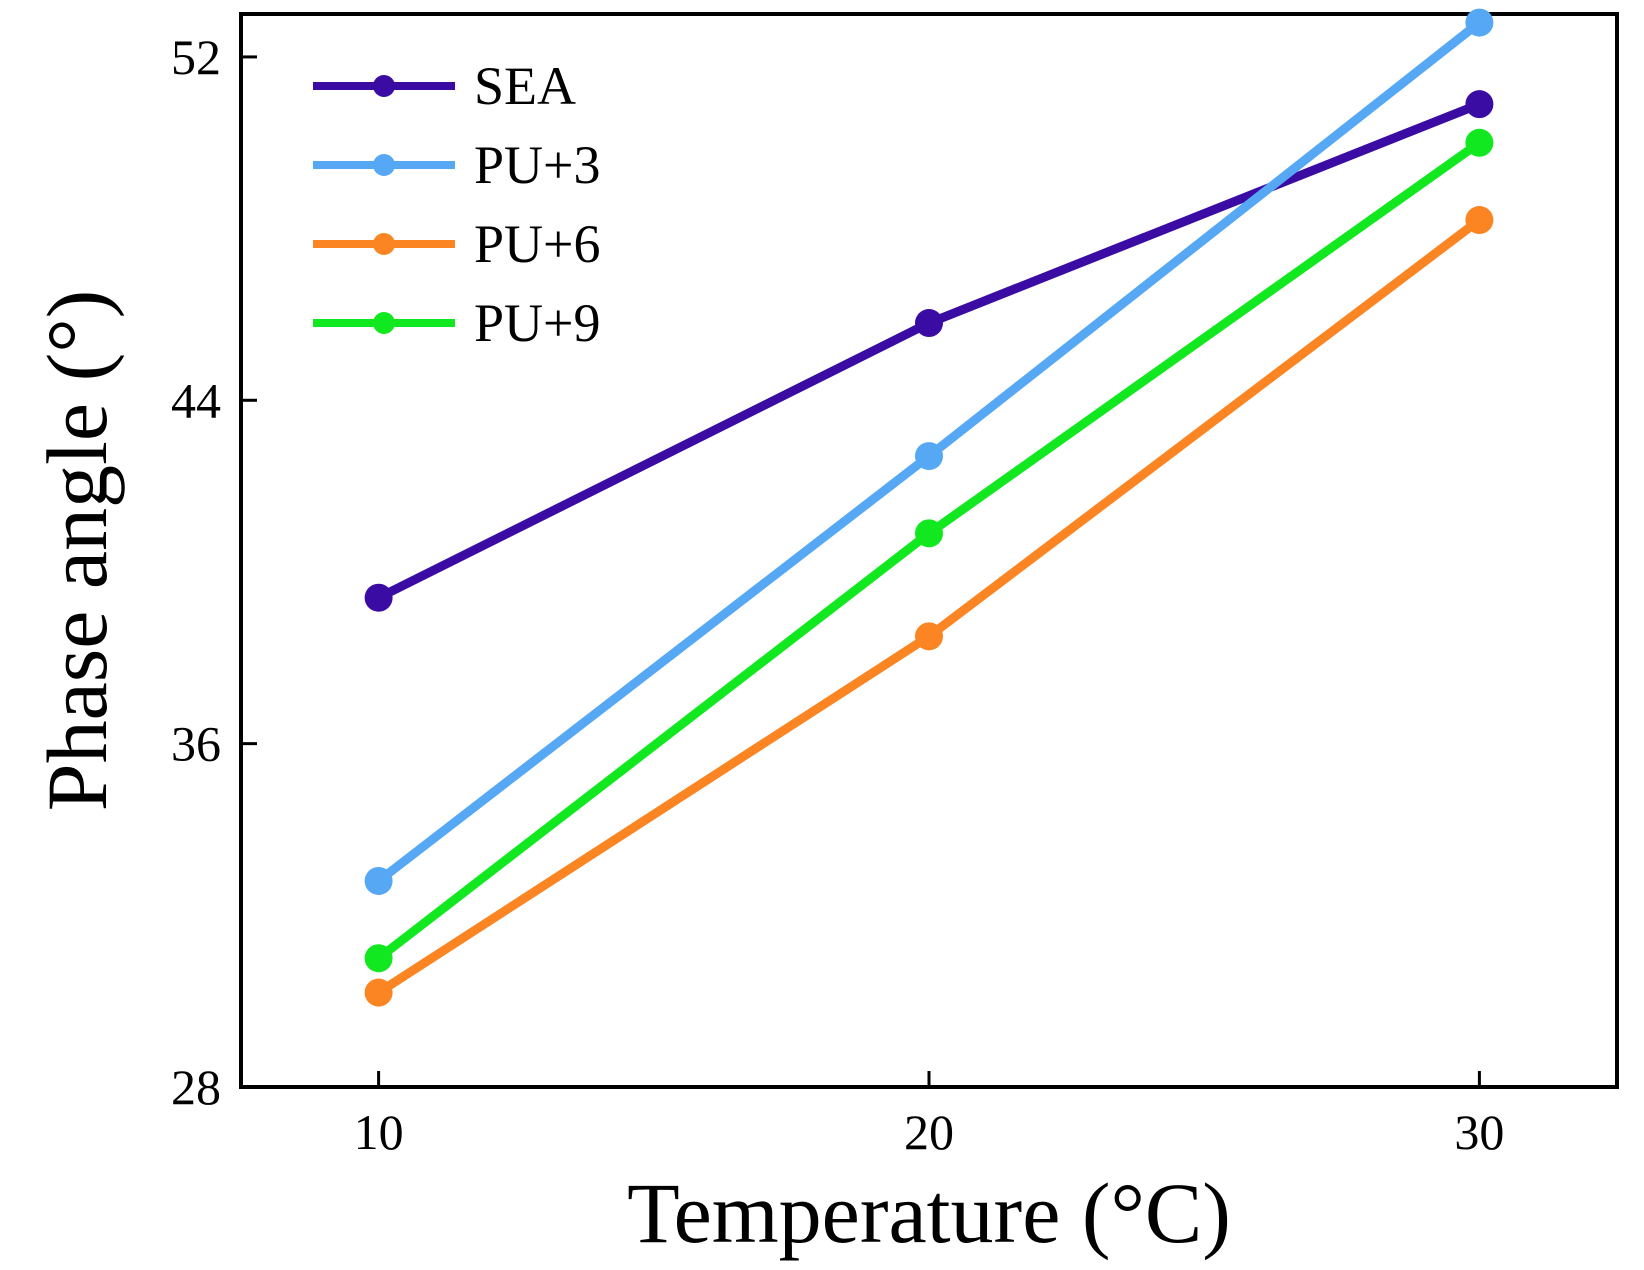  What do you see at coordinates (537, 165) in the screenshot?
I see `legend-label-1: PU+3` at bounding box center [537, 165].